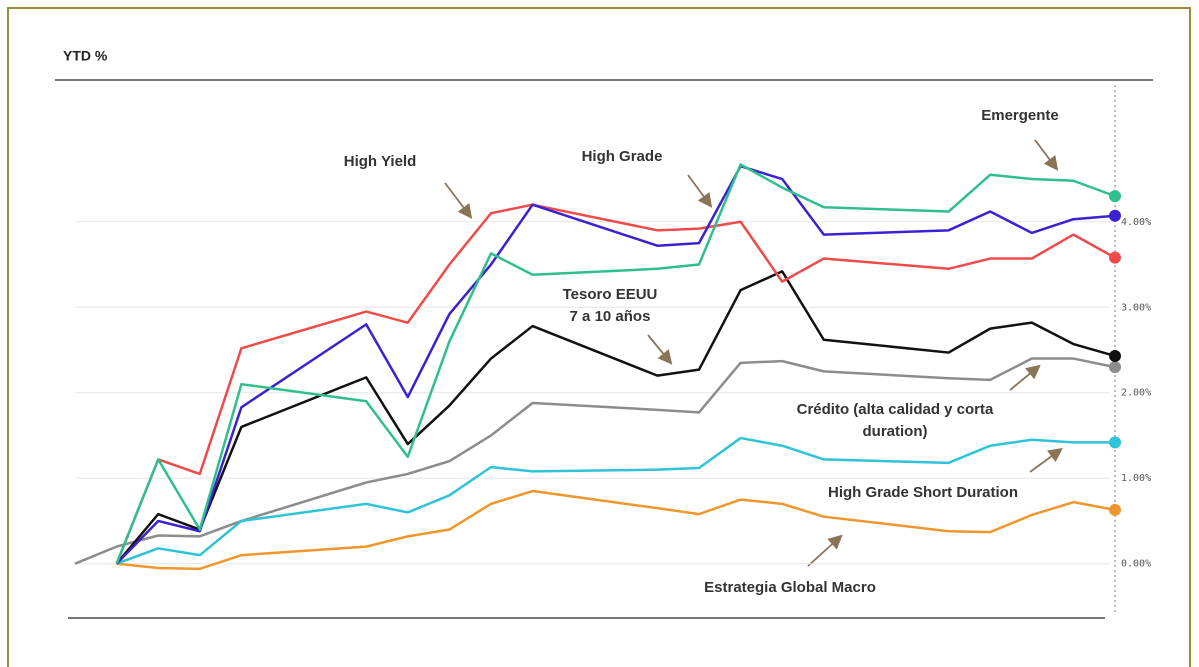 The image size is (1199, 667). Describe the element at coordinates (1136, 222) in the screenshot. I see `y-tick-label: 4.00%` at that location.